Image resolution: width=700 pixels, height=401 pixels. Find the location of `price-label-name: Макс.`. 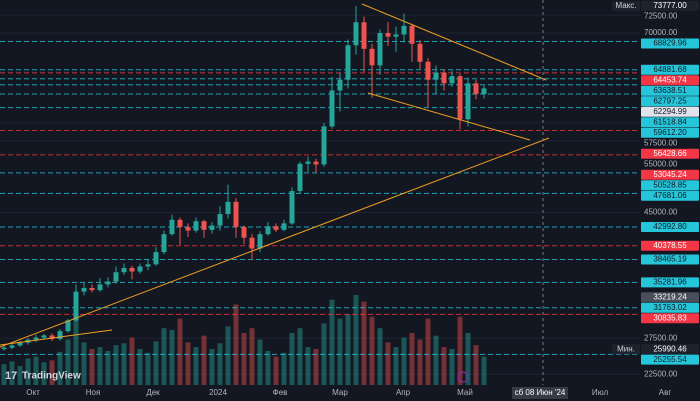

price-label-name: Макс. is located at coordinates (625, 5).